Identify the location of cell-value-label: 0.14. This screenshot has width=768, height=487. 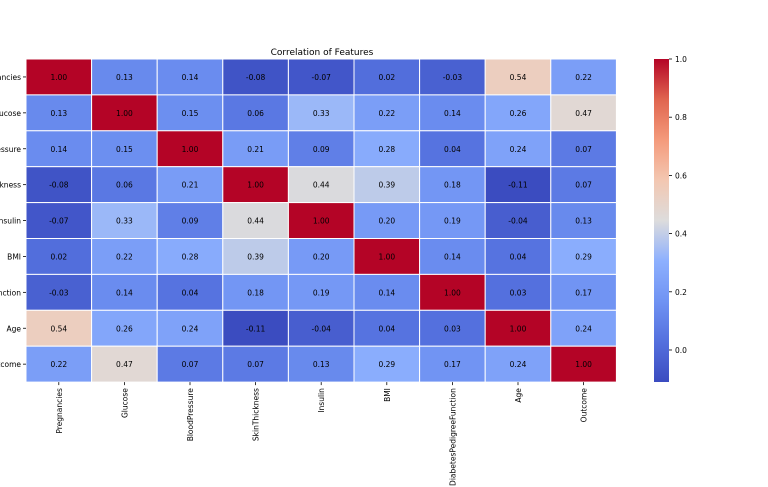
(58, 149).